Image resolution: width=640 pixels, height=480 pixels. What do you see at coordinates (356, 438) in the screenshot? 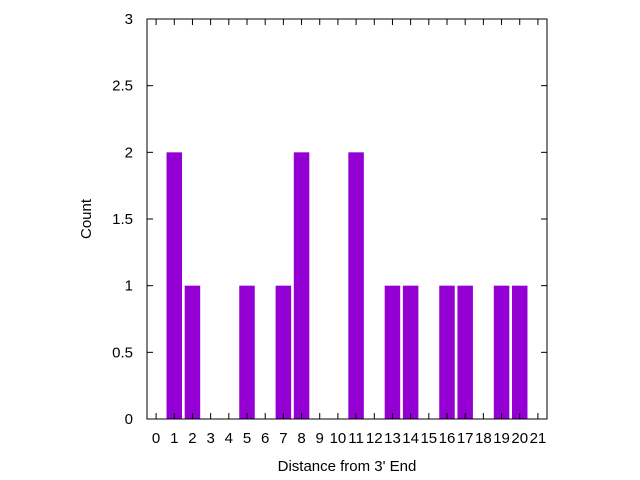
I see `x-tick-label: 11` at bounding box center [356, 438].